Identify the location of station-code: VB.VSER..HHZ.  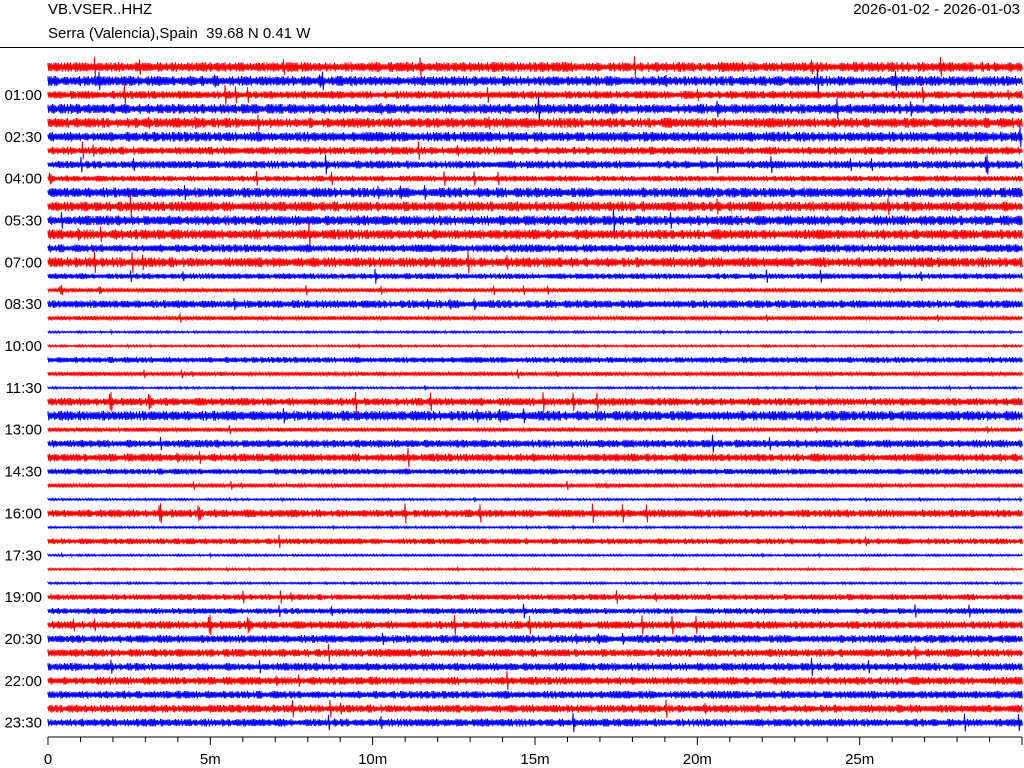
(100, 9).